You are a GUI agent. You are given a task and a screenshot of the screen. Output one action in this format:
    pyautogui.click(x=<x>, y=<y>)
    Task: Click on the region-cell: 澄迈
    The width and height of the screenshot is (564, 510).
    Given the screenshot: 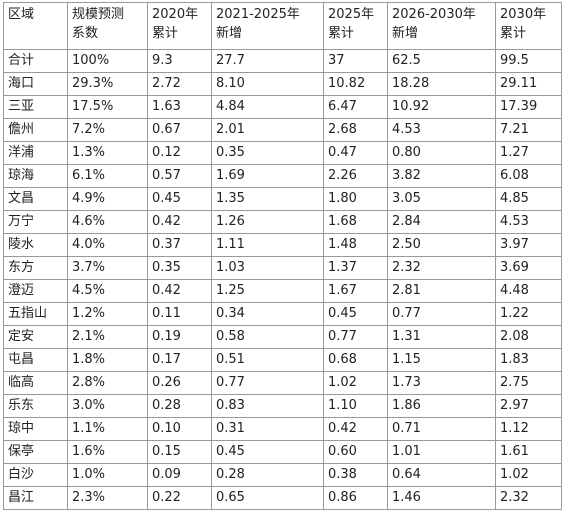 What is the action you would take?
    pyautogui.click(x=35, y=291)
    